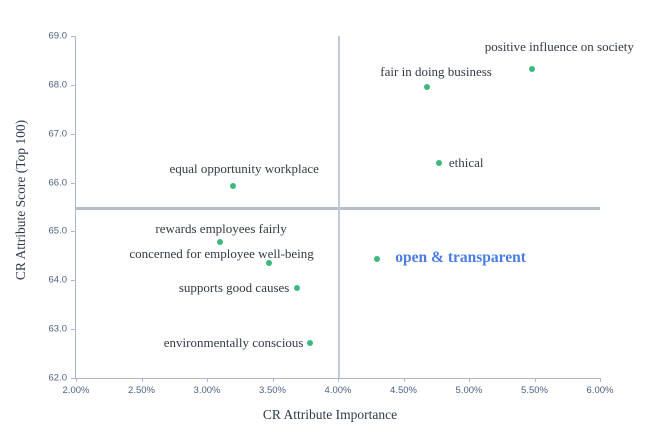 This screenshot has height=434, width=650. Describe the element at coordinates (58, 280) in the screenshot. I see `y-tick-label: 64.0` at that location.